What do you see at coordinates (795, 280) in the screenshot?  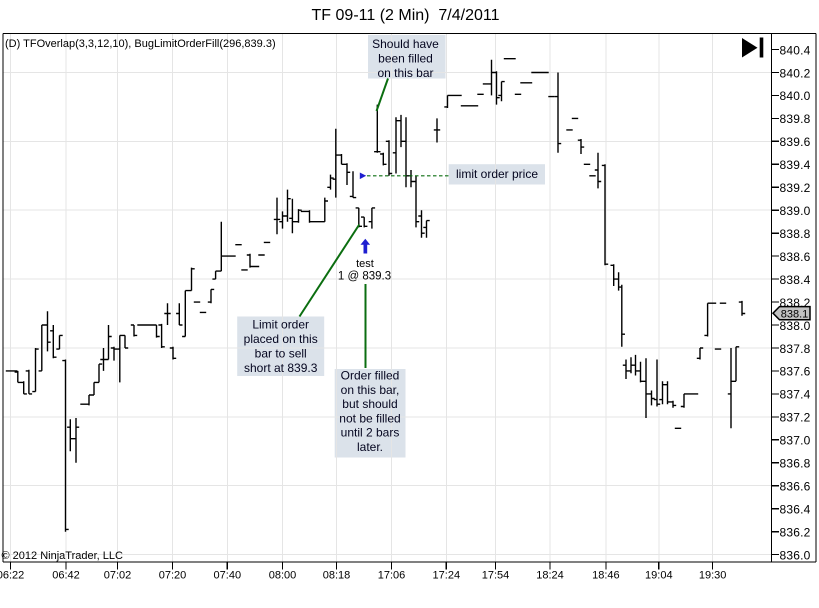 I see `svg-text: 838.4` at bounding box center [795, 280].